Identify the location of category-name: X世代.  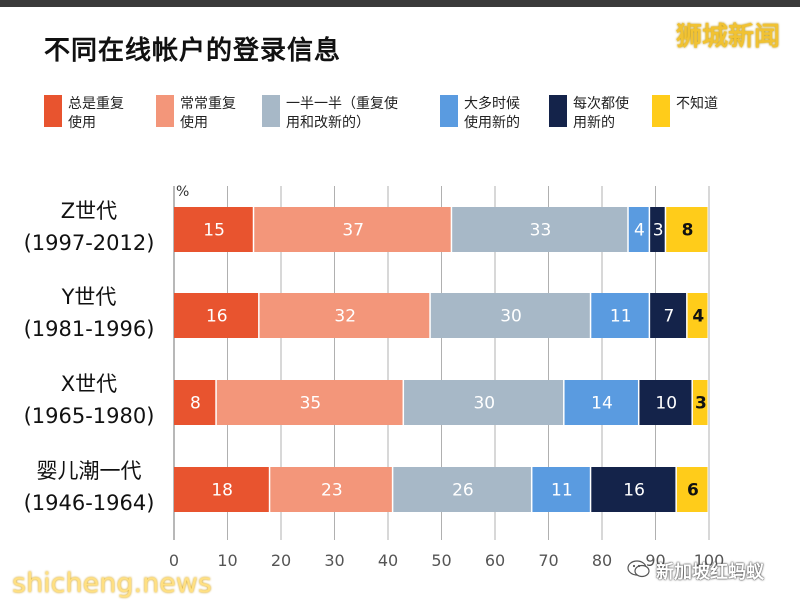
(89, 384).